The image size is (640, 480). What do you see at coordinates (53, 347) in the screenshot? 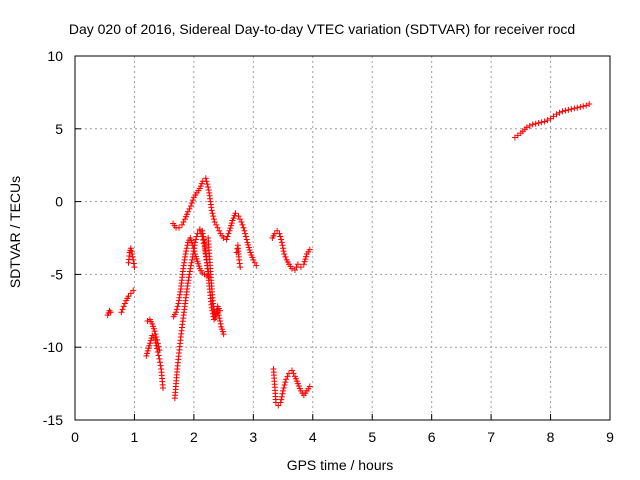
I see `y-tick-label: -10` at bounding box center [53, 347].